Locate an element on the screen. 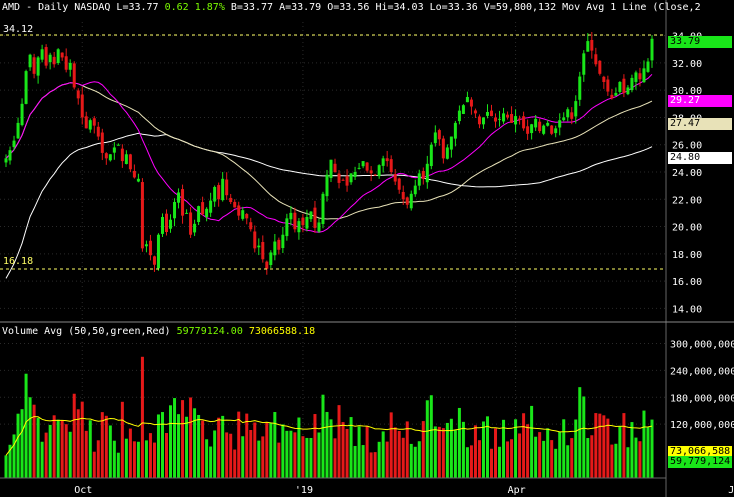 This screenshot has width=734, height=497. date-tick-label: Oct is located at coordinates (83, 490).